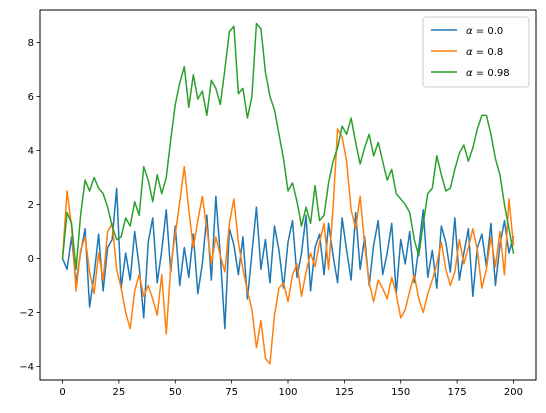 Image resolution: width=546 pixels, height=413 pixels. Describe the element at coordinates (484, 52) in the screenshot. I see `legend-label-1: α = 0.8` at that location.